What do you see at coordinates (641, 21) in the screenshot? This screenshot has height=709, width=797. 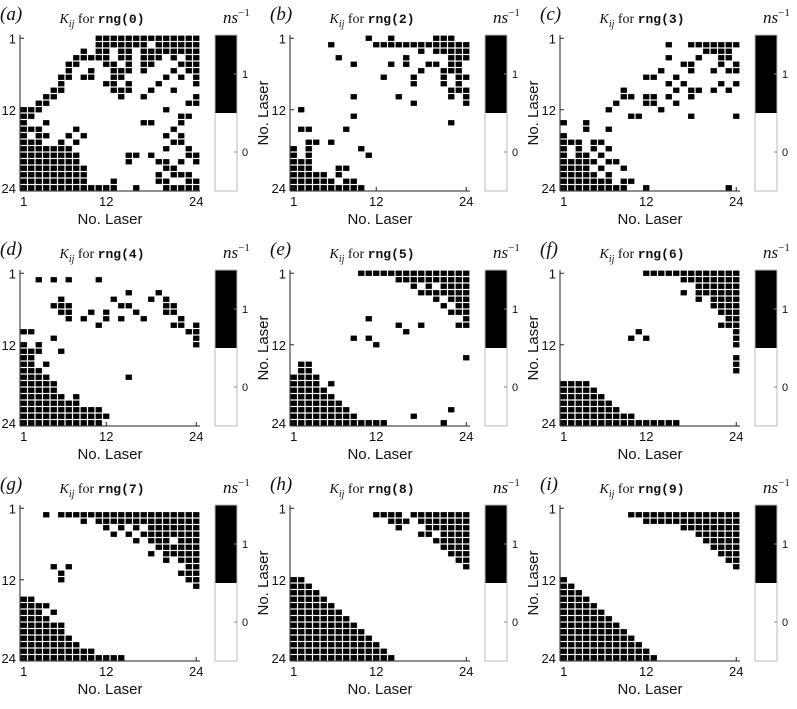 I see `chart-title: Kij for rng(3)` at bounding box center [641, 21].